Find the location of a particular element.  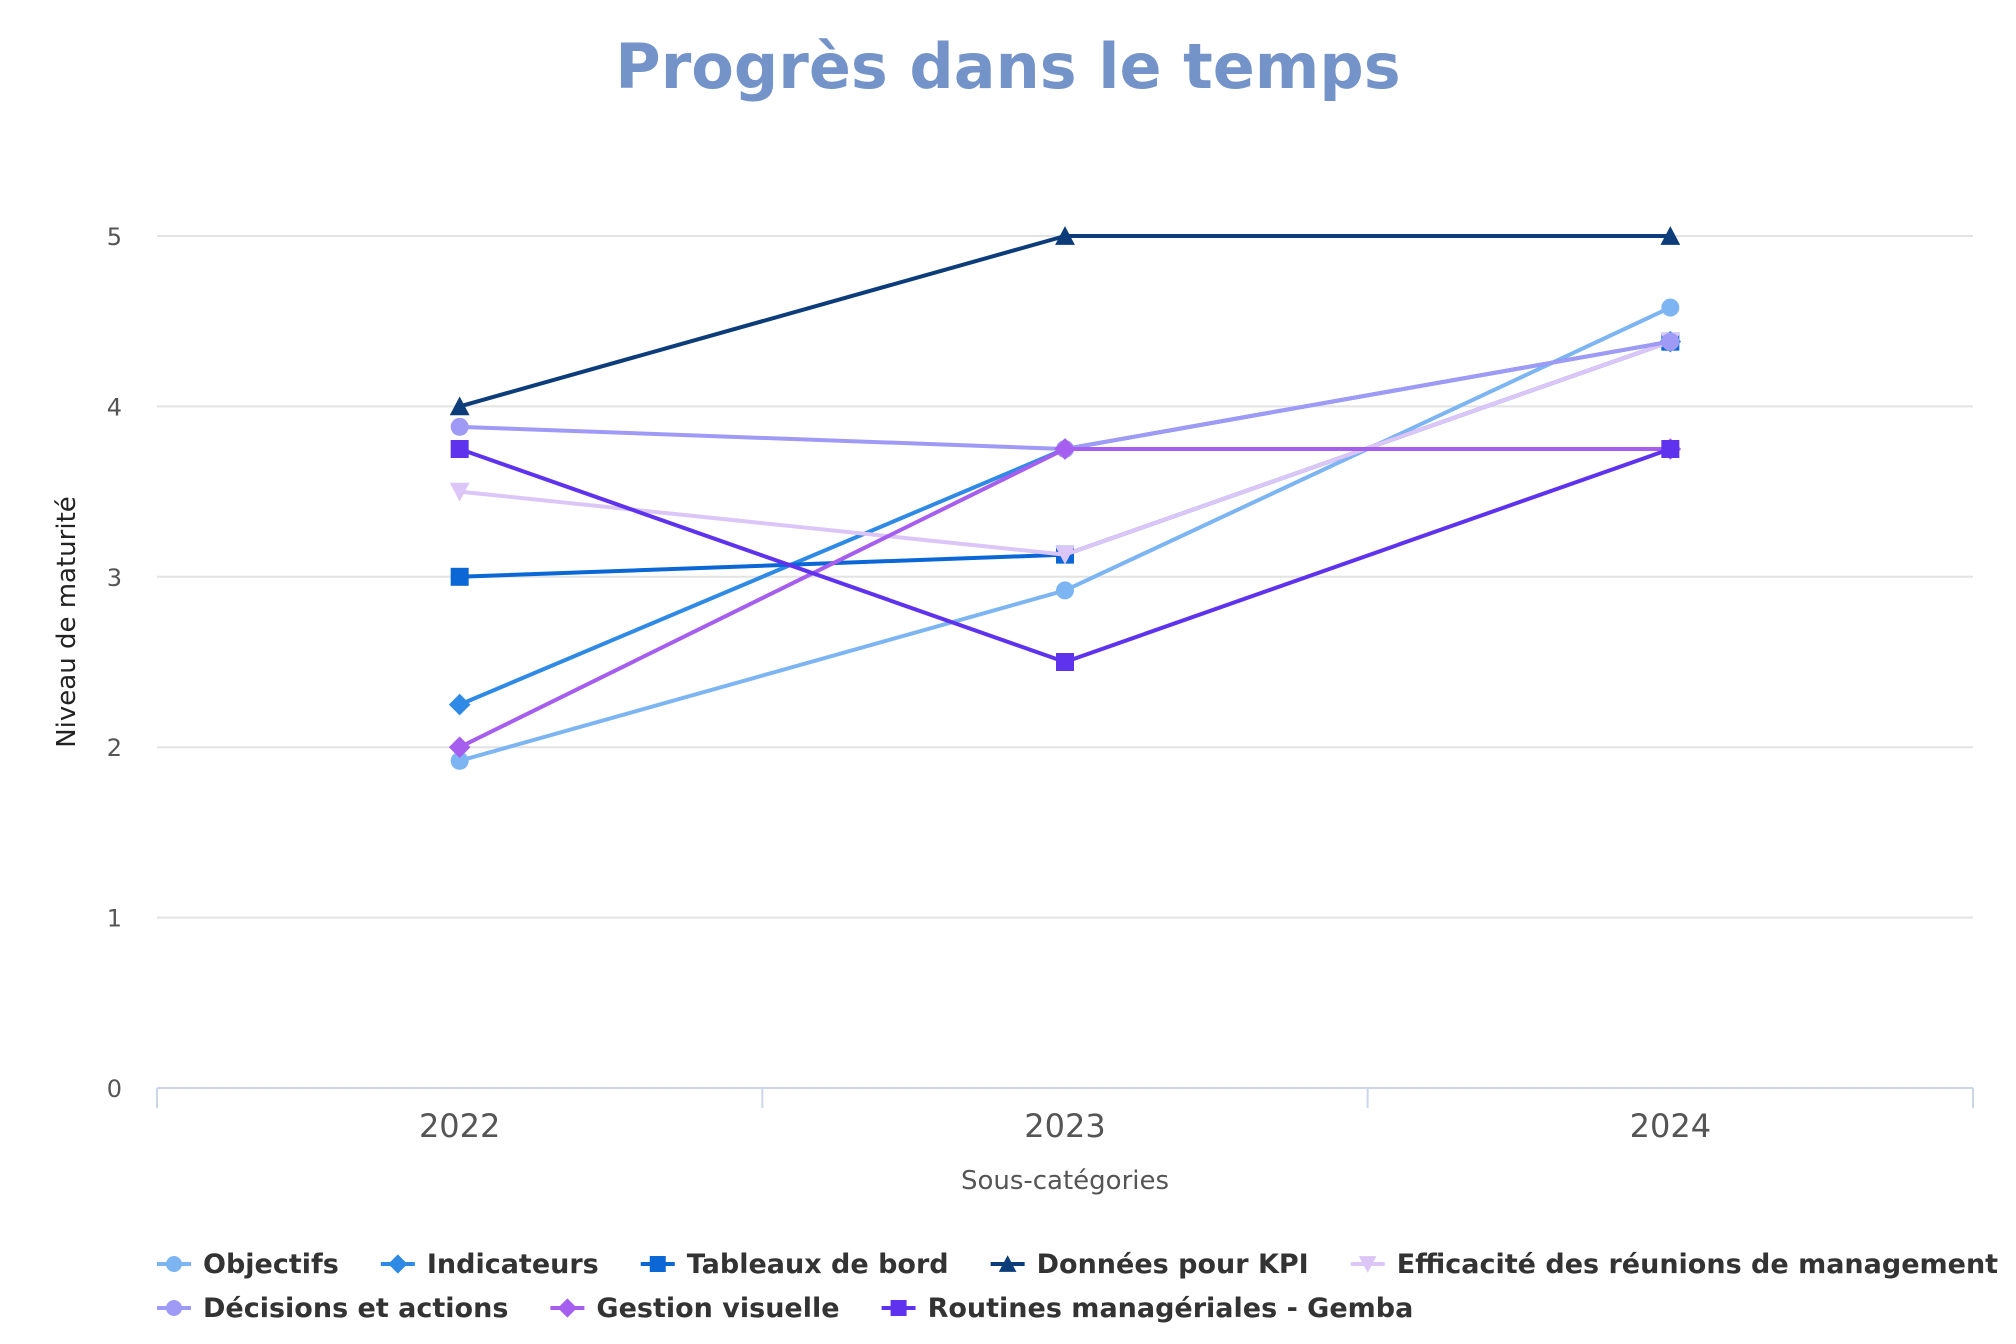

legend-label: Données pour KPI is located at coordinates (1173, 1264).